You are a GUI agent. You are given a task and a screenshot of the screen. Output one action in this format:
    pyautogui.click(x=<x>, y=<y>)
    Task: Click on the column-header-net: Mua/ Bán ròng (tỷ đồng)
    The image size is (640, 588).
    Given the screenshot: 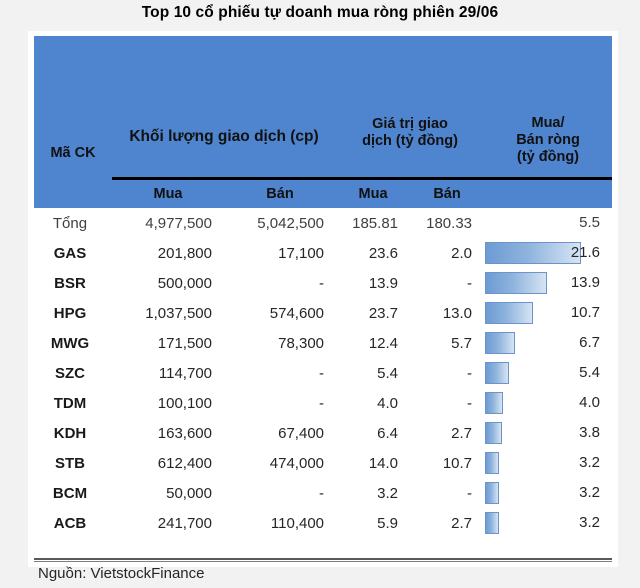 What is the action you would take?
    pyautogui.click(x=548, y=107)
    